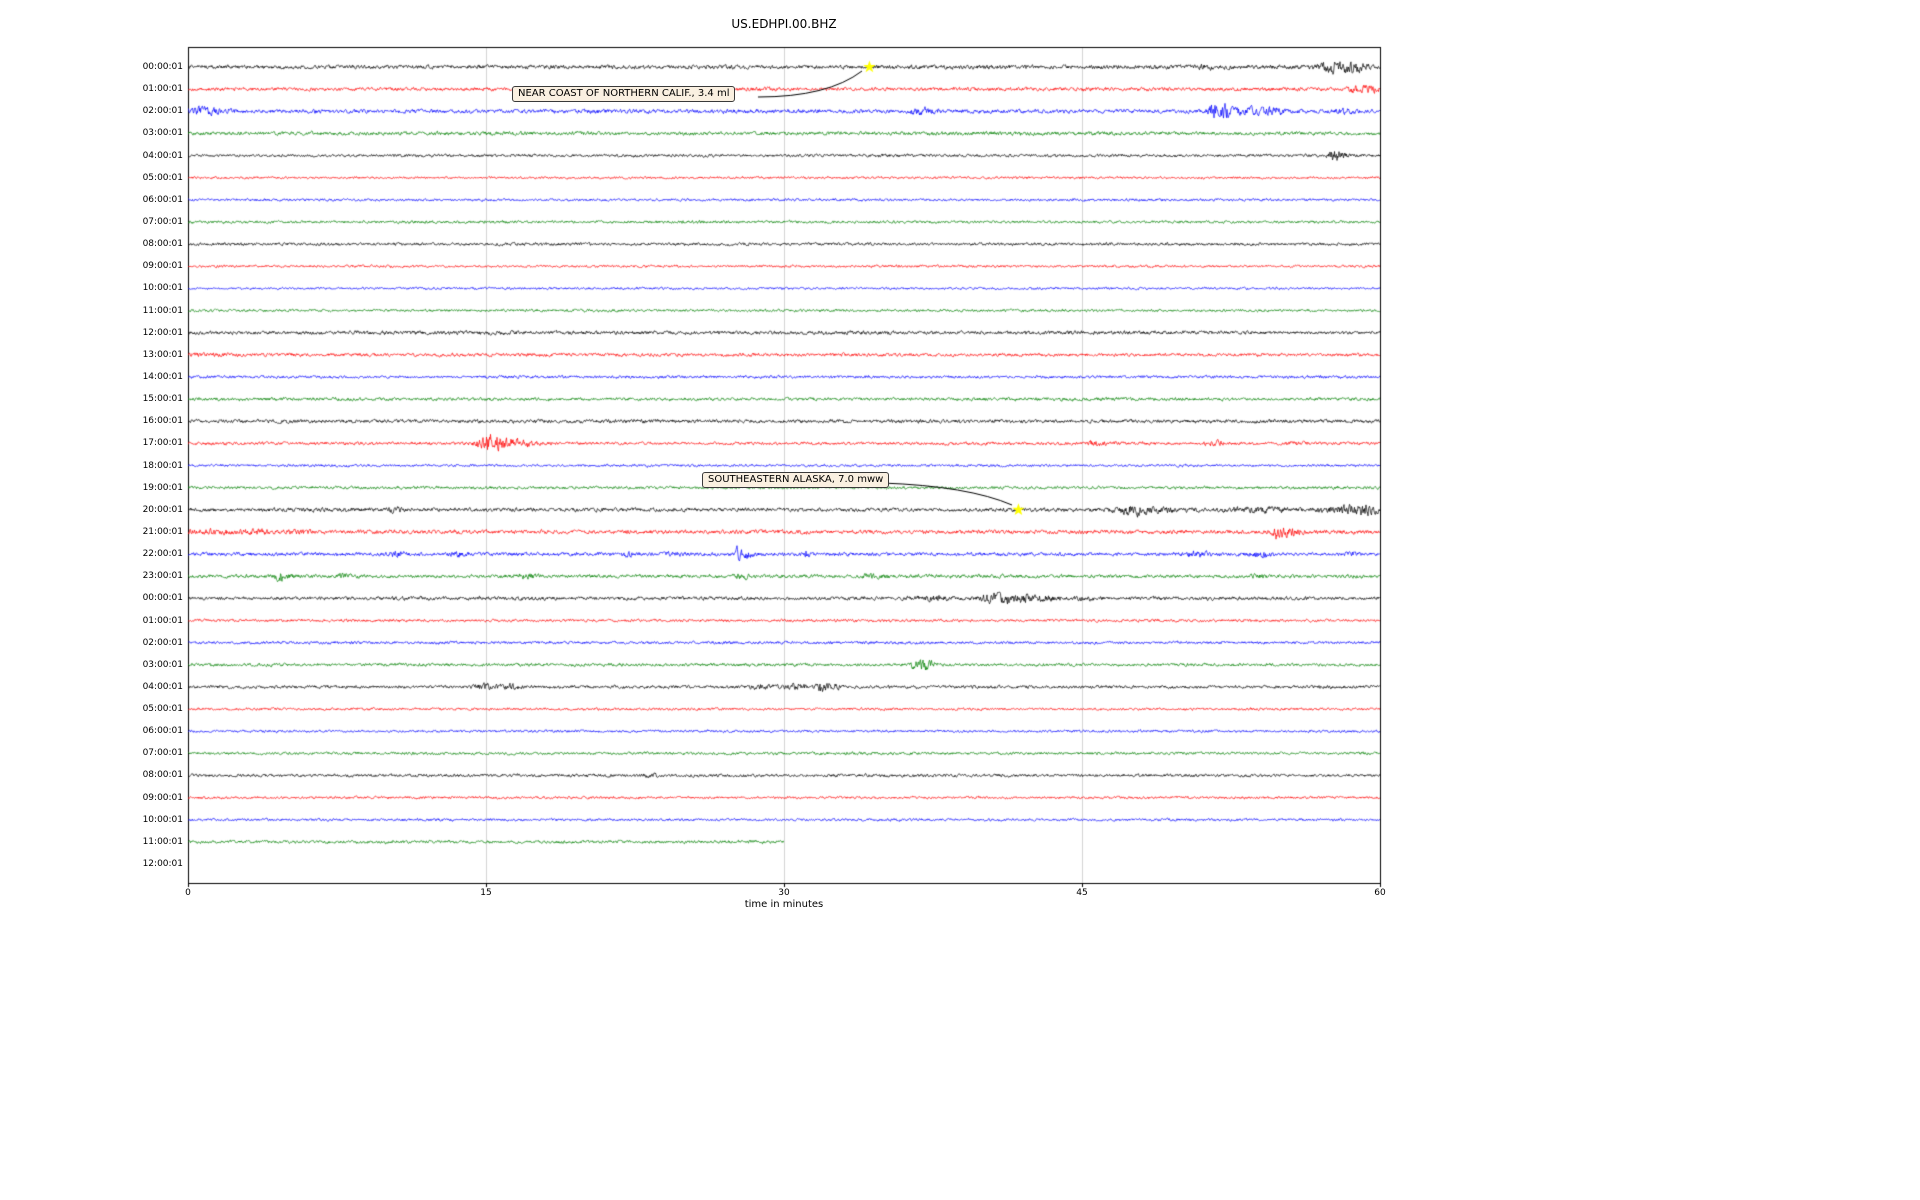 The height and width of the screenshot is (1200, 1920). I want to click on row-time-label: 23:00:01, so click(162, 576).